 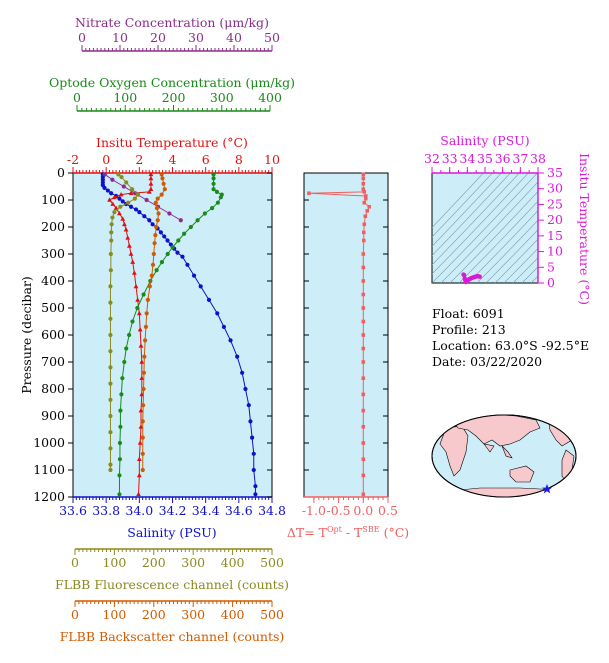 What do you see at coordinates (139, 159) in the screenshot?
I see `temperature-tick-label: 2` at bounding box center [139, 159].